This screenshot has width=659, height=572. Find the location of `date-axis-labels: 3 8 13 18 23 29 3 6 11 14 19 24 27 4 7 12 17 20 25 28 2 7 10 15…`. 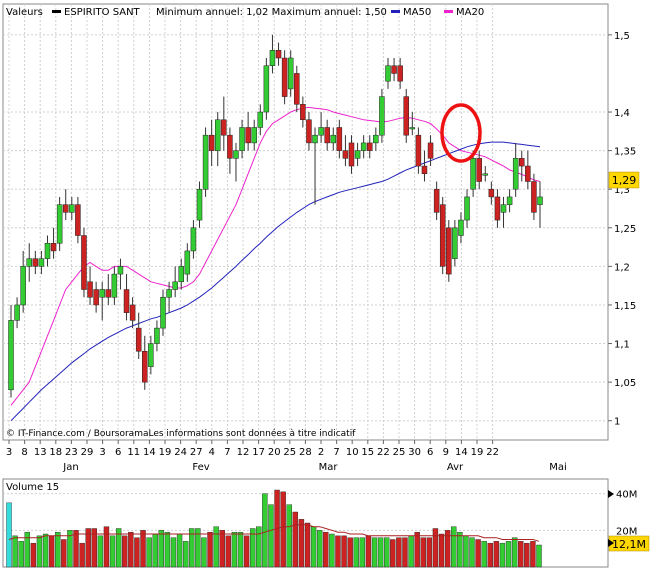

date-axis-labels: 3 8 13 18 23 29 3 6 11 14 19 24 27 4 7 12 17 20 25 28 2 7 10 15… is located at coordinates (252, 449).